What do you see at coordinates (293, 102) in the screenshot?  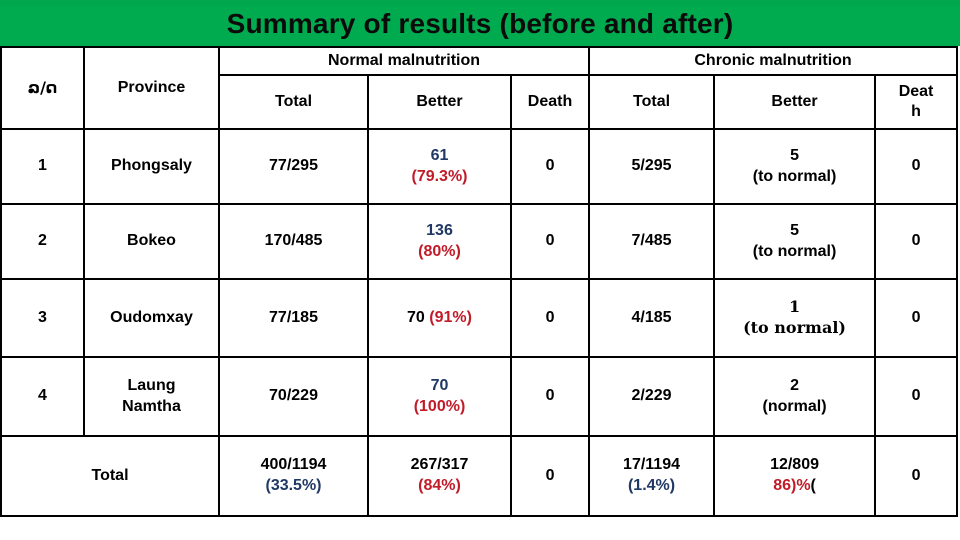 I see `col-header-normal-total: Total` at bounding box center [293, 102].